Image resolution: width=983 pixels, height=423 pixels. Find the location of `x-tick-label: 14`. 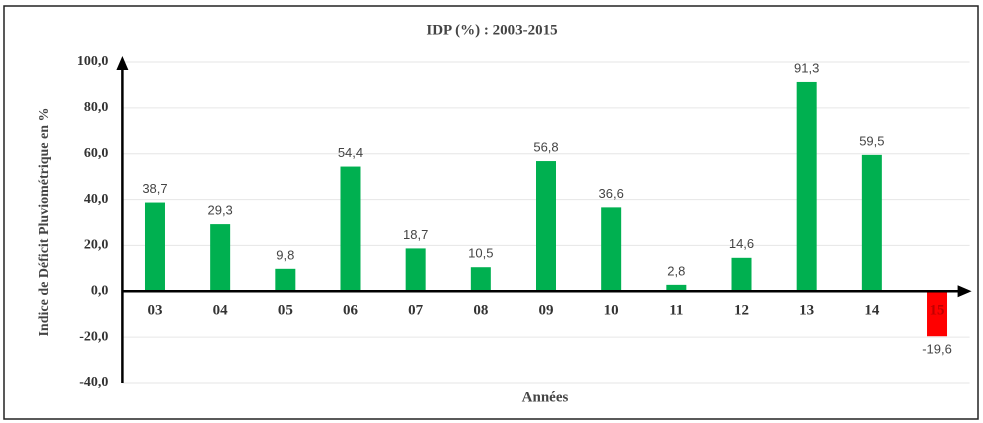

x-tick-label: 14 is located at coordinates (872, 311).